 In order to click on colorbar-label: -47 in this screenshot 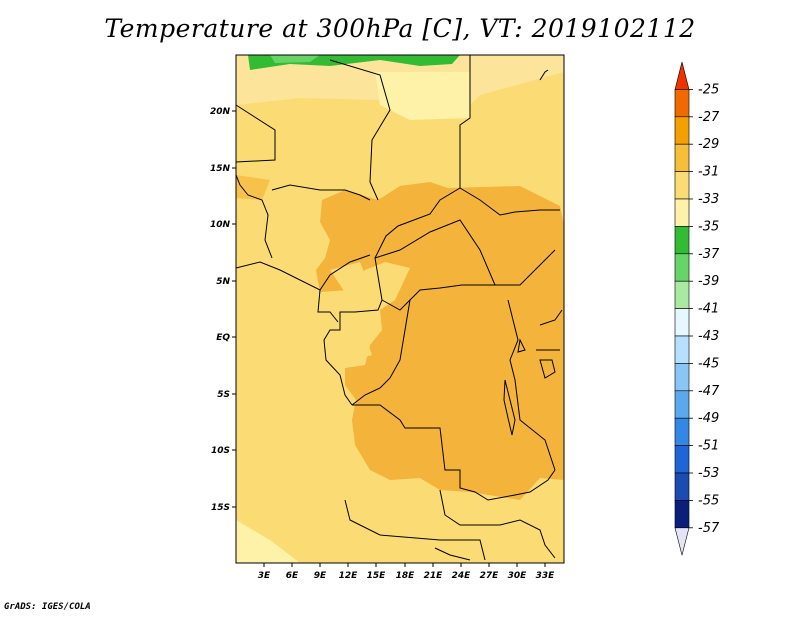, I will do `click(709, 391)`.